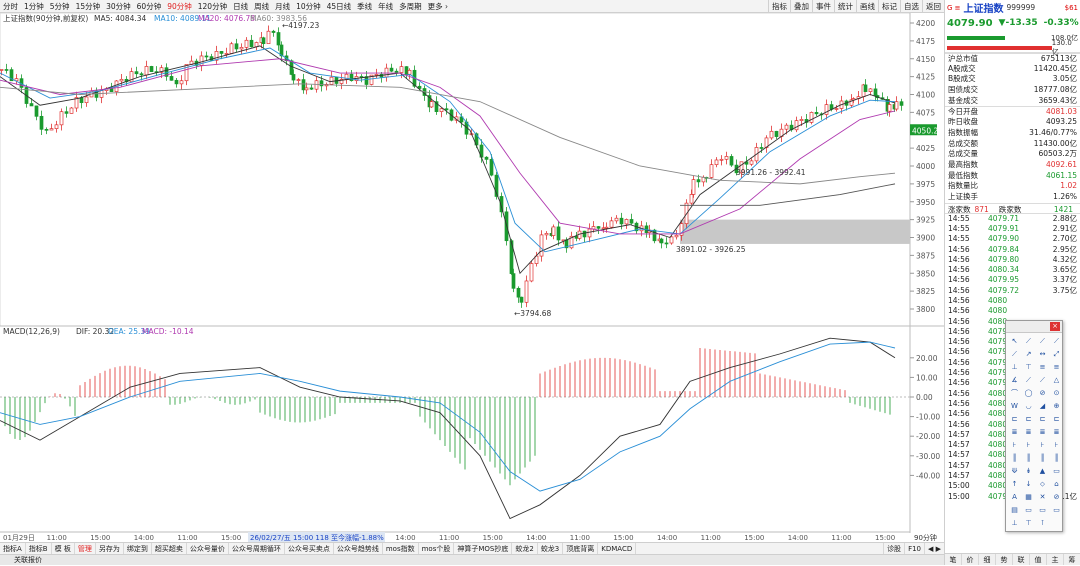 This screenshot has width=1080, height=566. What do you see at coordinates (1014, 341) in the screenshot?
I see `drawing-tool-icon: ↖` at bounding box center [1014, 341].